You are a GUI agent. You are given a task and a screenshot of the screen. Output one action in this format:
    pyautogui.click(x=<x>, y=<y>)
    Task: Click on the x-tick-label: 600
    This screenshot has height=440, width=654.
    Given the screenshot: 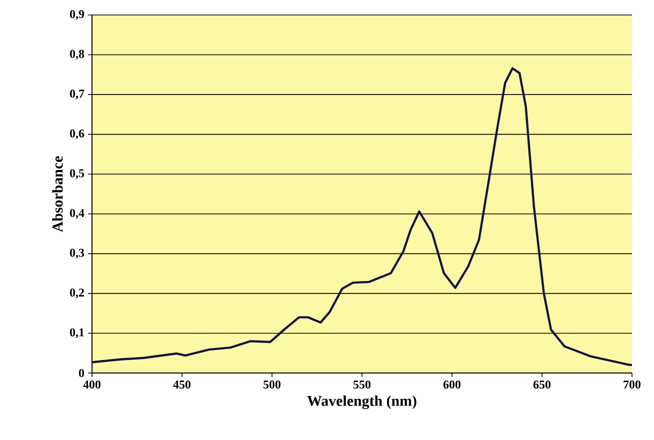 What is the action you would take?
    pyautogui.click(x=452, y=384)
    